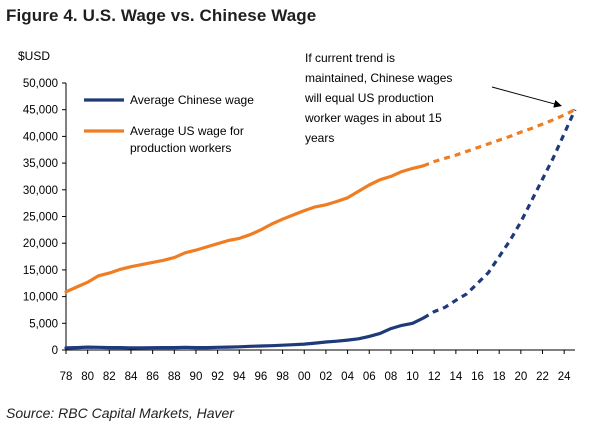  I want to click on x-tick-label: 90, so click(196, 377).